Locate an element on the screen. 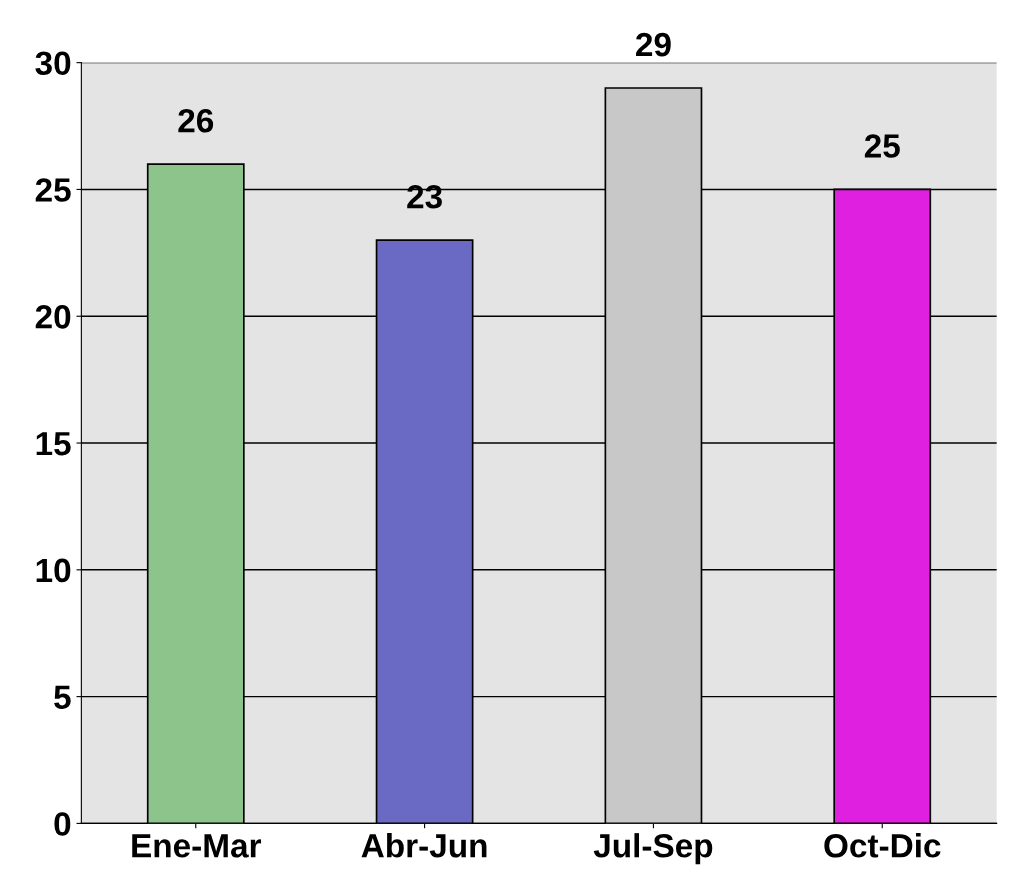  x-tick-label: Oct-Dic is located at coordinates (882, 845).